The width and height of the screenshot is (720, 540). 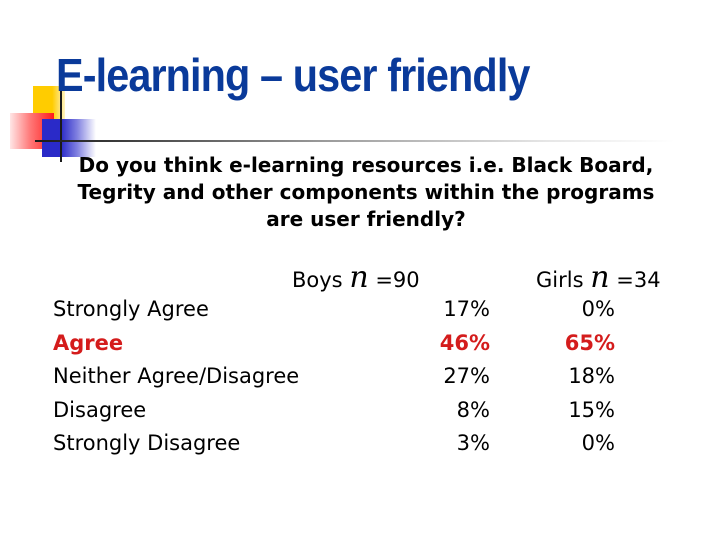 What do you see at coordinates (560, 280) in the screenshot?
I see `column-label: Girls` at bounding box center [560, 280].